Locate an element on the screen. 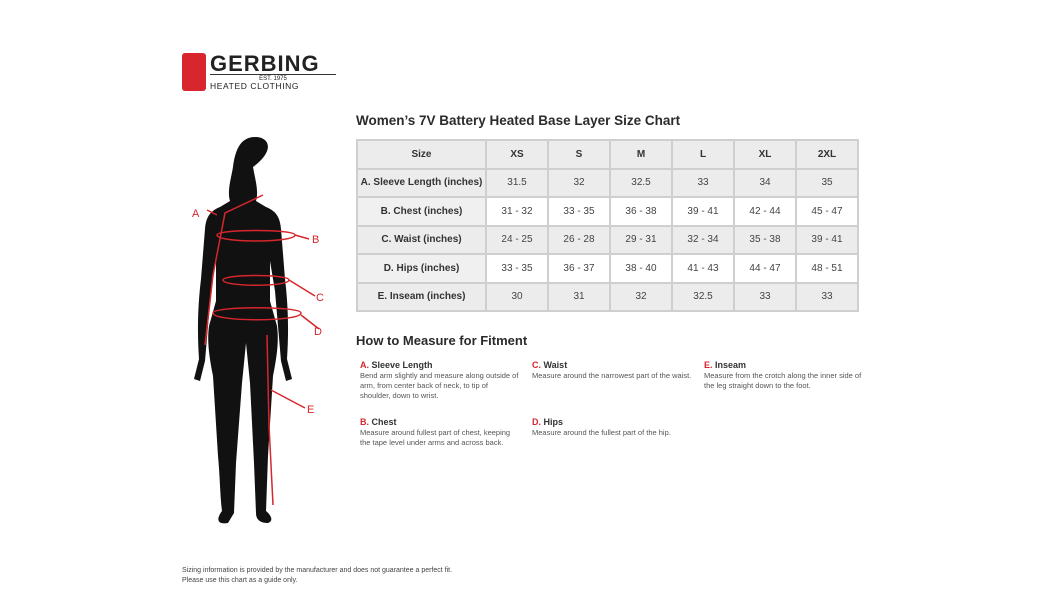 Image resolution: width=1054 pixels, height=600 pixels. size-cell: 24 - 25 is located at coordinates (517, 239).